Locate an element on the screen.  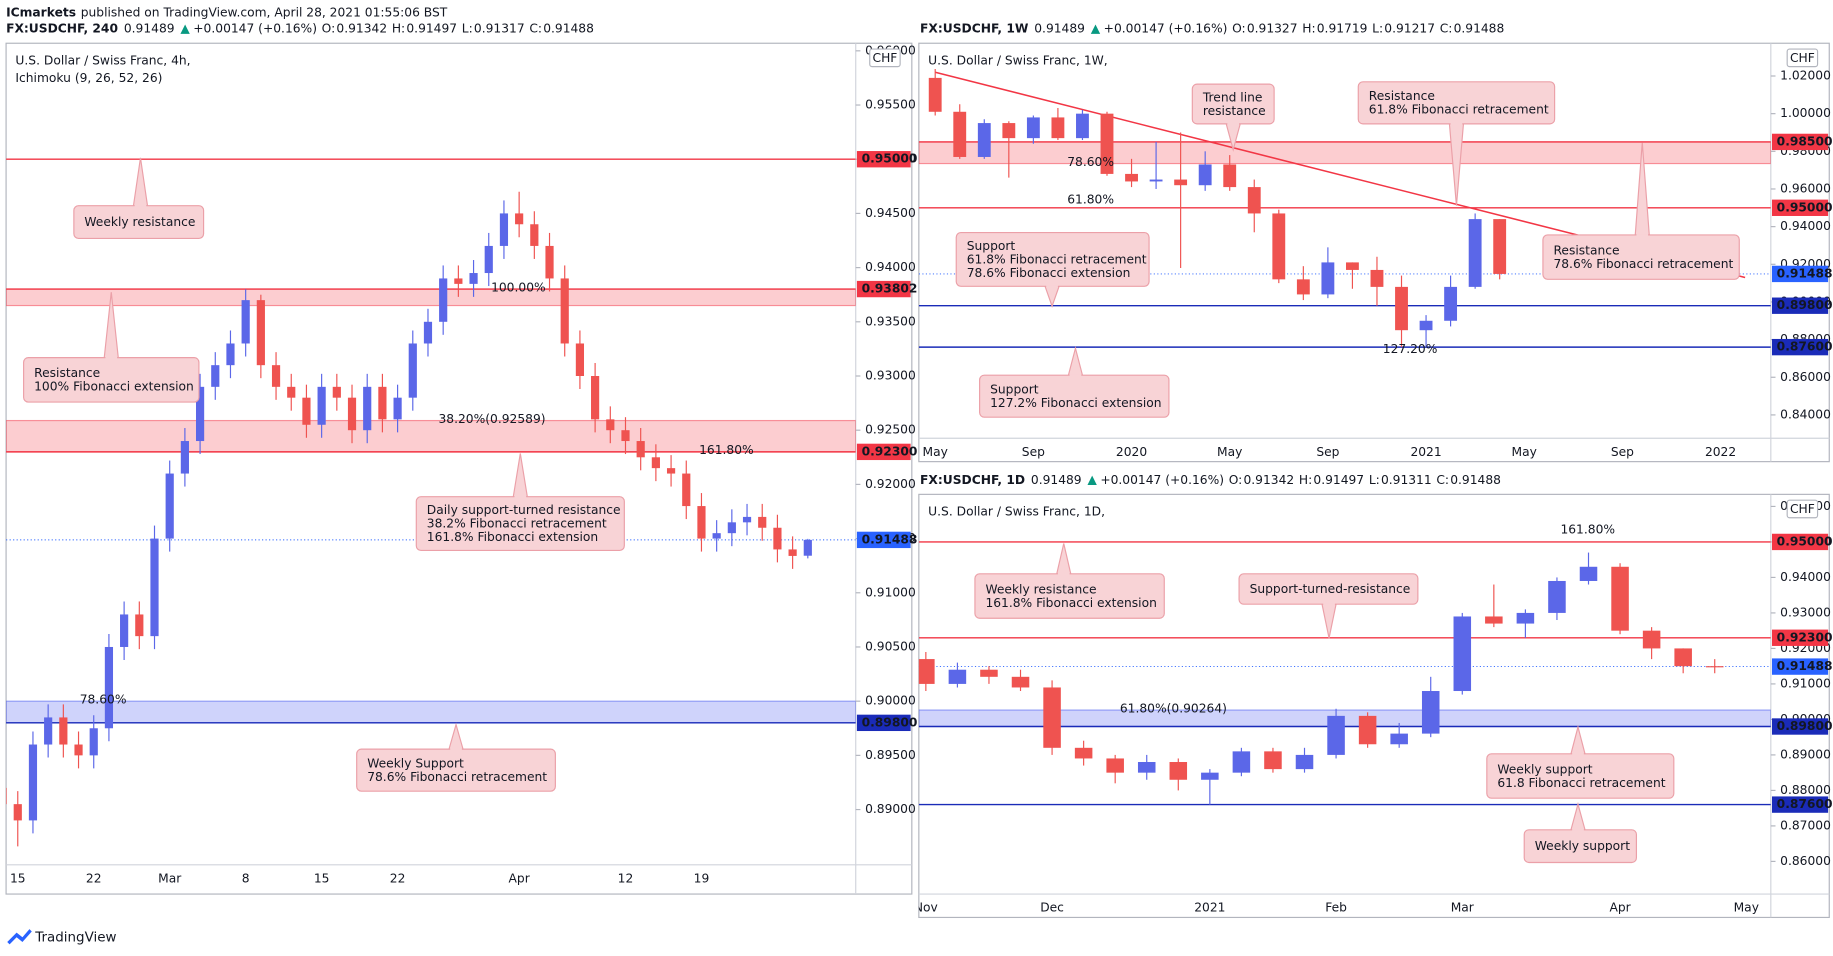
x-tick-label: 8 is located at coordinates (246, 878).